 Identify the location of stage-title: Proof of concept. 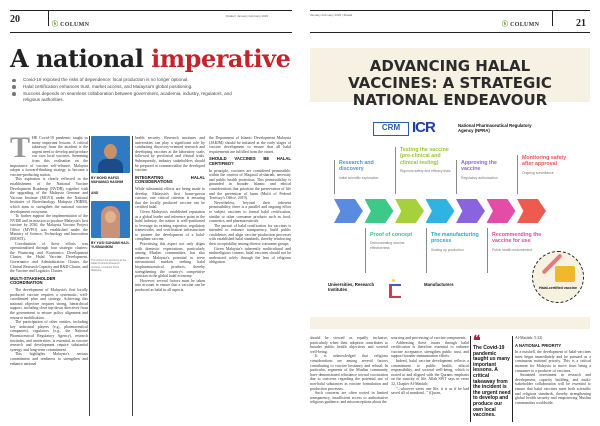
(391, 235).